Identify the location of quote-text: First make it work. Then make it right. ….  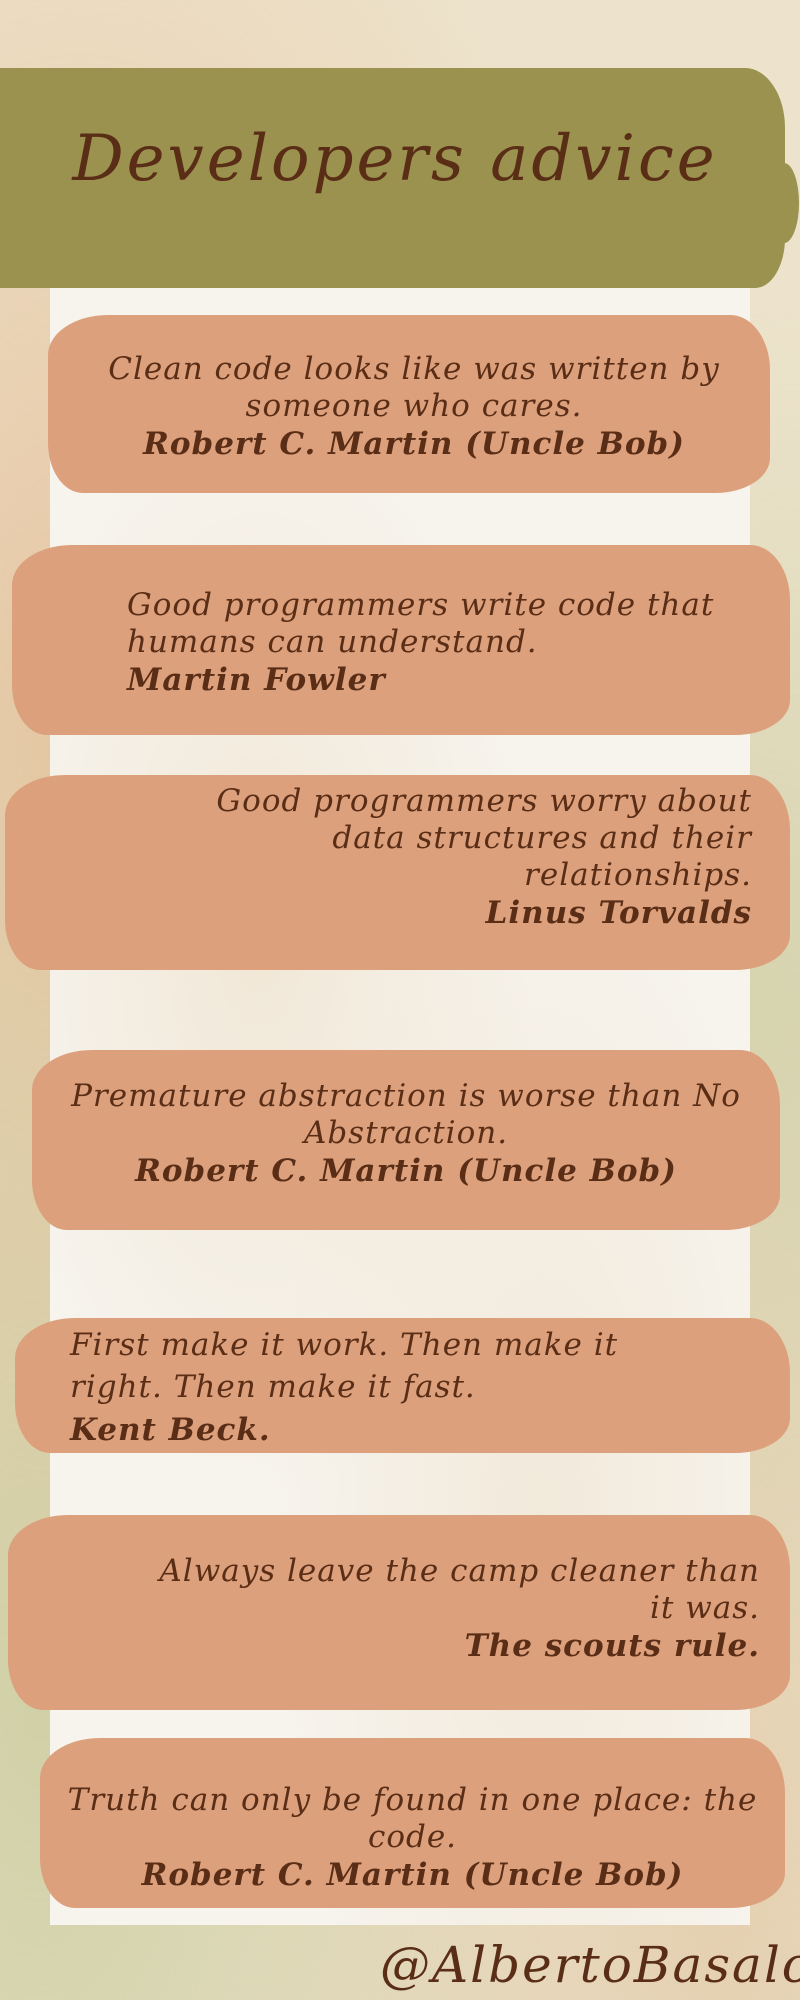
(344, 1366).